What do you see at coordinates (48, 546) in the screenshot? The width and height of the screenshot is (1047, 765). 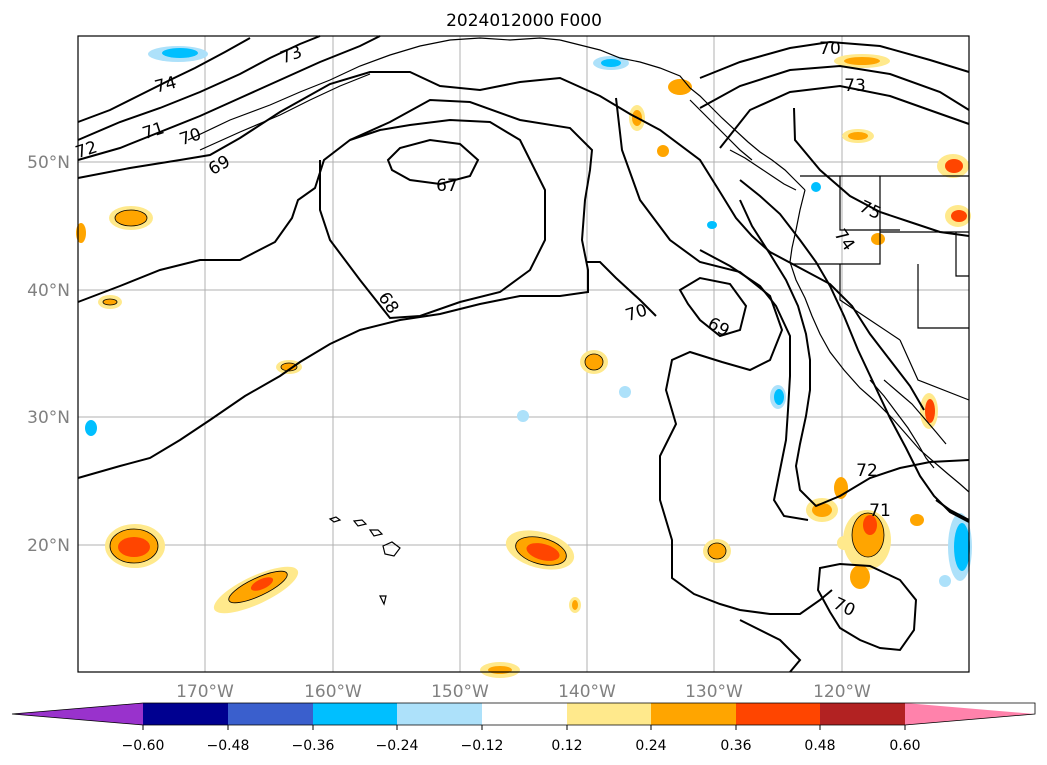 I see `lat-label: 20°N` at bounding box center [48, 546].